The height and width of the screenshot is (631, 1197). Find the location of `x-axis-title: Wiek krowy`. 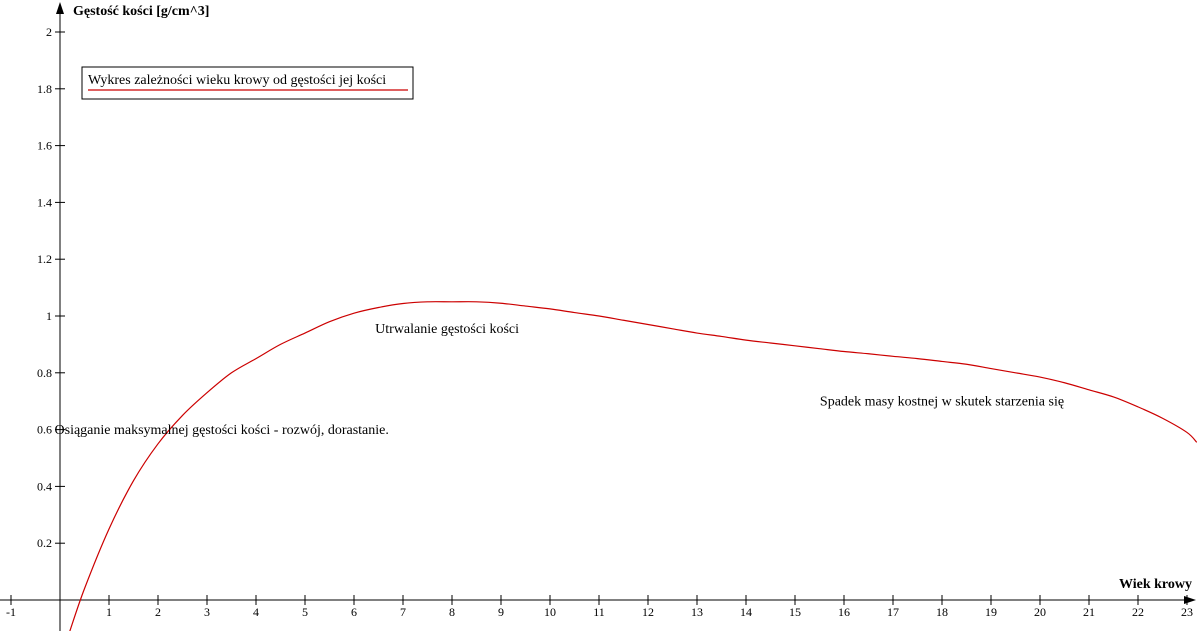

x-axis-title: Wiek krowy is located at coordinates (1155, 584).